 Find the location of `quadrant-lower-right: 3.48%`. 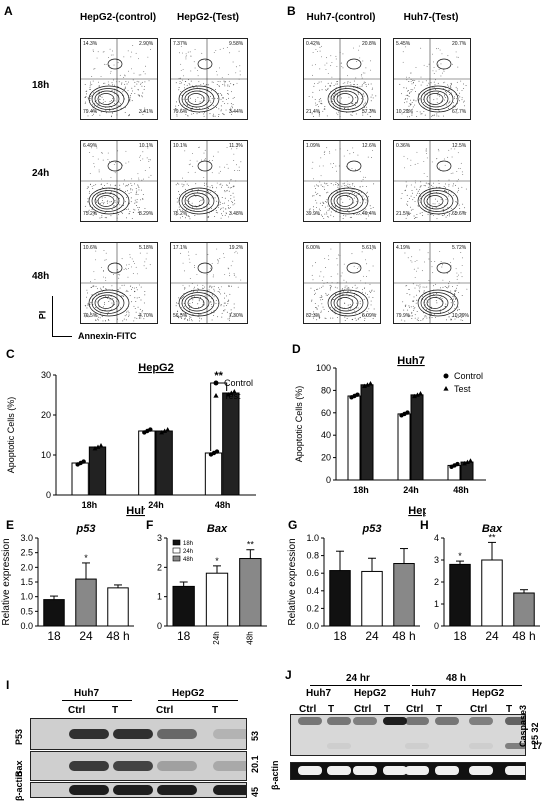

quadrant-lower-right: 3.48% is located at coordinates (236, 214).